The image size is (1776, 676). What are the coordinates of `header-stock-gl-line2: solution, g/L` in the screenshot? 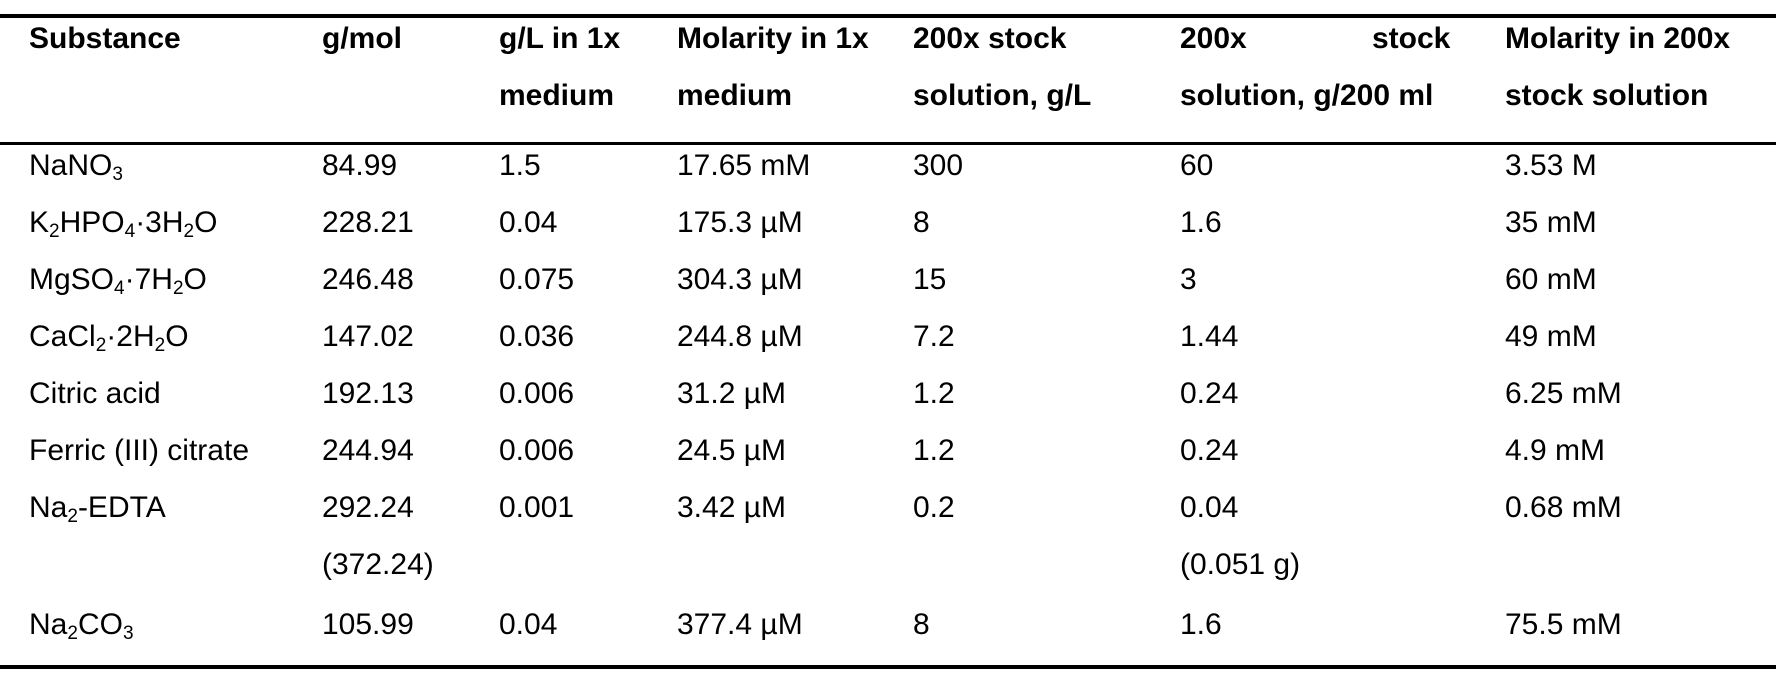 It's located at (1002, 95).